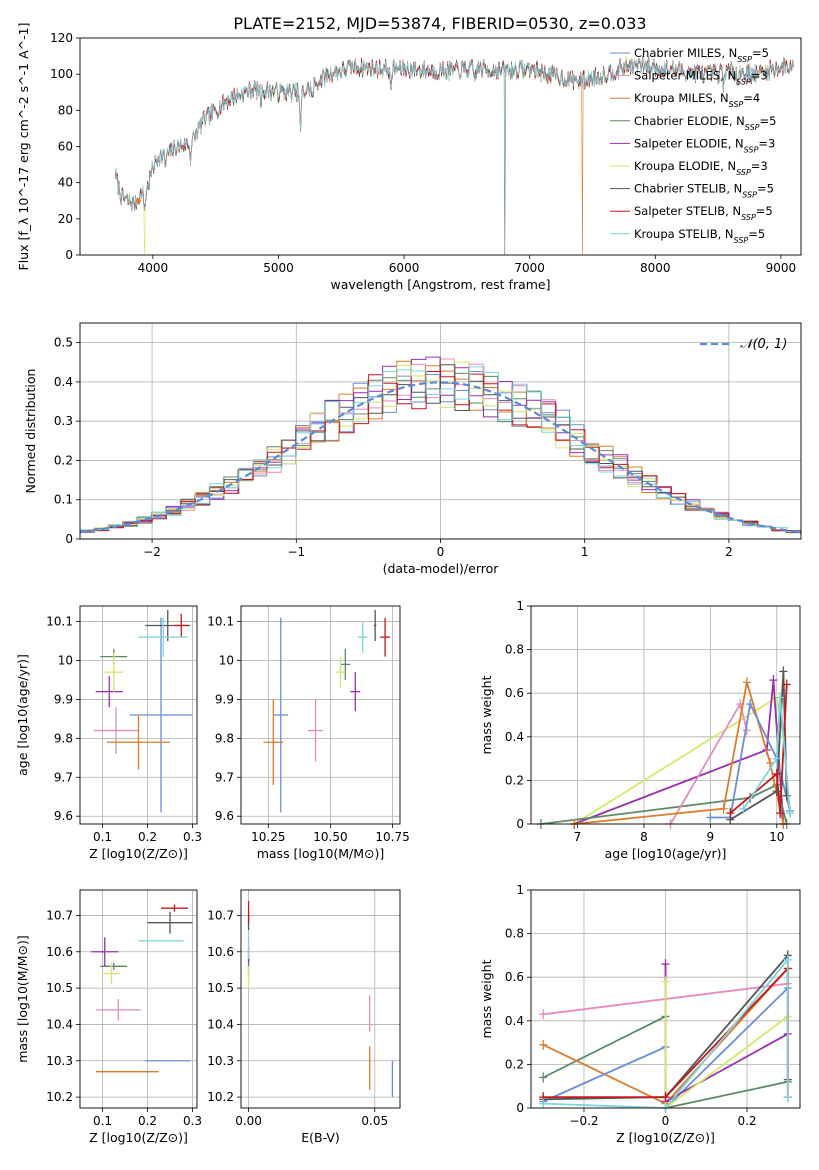  I want to click on x-tick-label: 1, so click(585, 552).